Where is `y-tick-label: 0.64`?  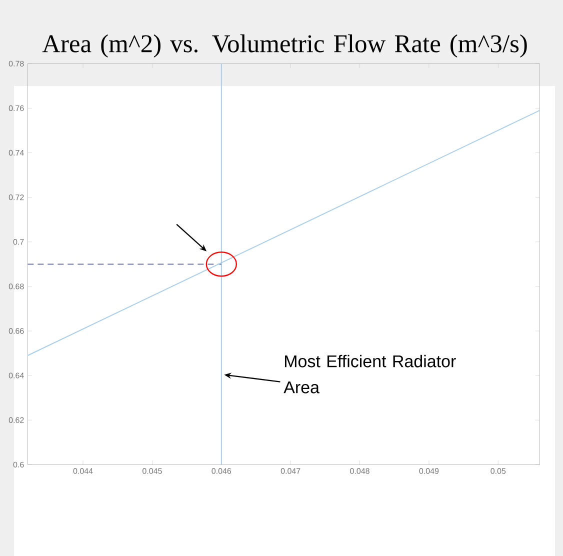
y-tick-label: 0.64 is located at coordinates (16, 375).